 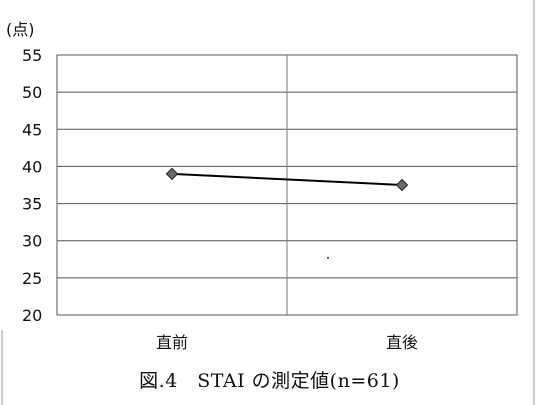 What do you see at coordinates (269, 381) in the screenshot?
I see `figure-caption: 図.4 STAI の測定値(n=61)` at bounding box center [269, 381].